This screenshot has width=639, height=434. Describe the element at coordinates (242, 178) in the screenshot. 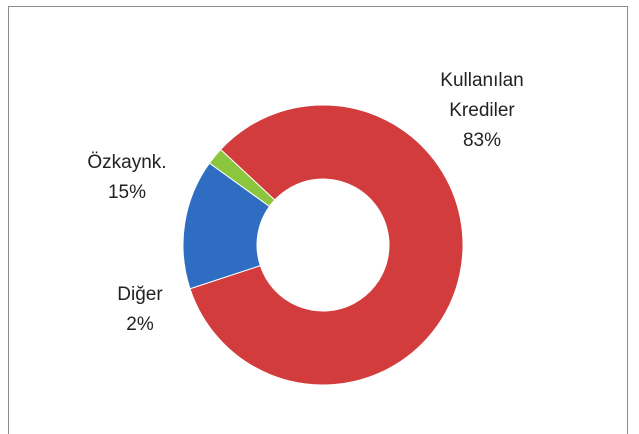

I see `donut-slice` at that location.